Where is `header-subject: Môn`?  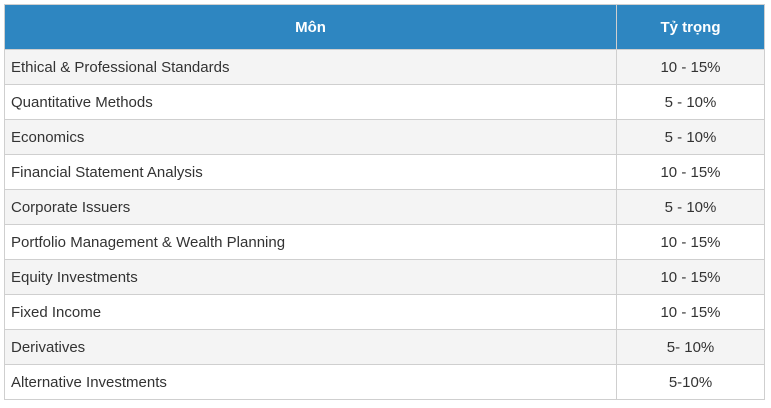 header-subject: Môn is located at coordinates (310, 27).